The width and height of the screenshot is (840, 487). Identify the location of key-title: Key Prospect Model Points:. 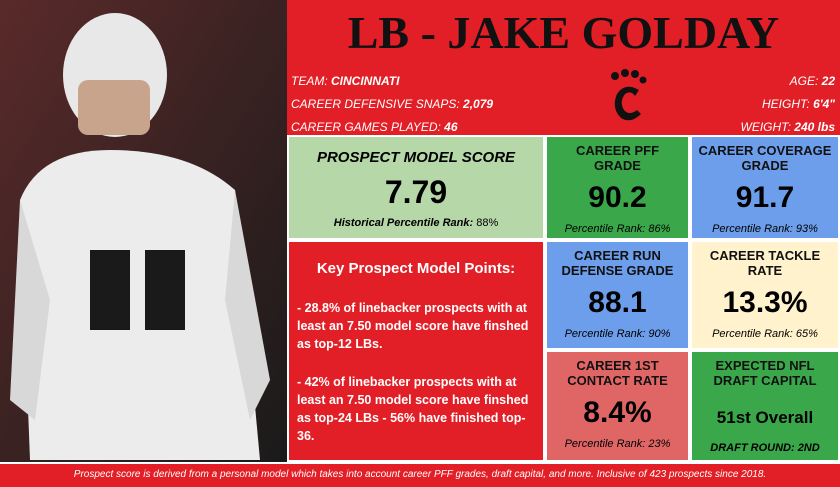
(416, 268).